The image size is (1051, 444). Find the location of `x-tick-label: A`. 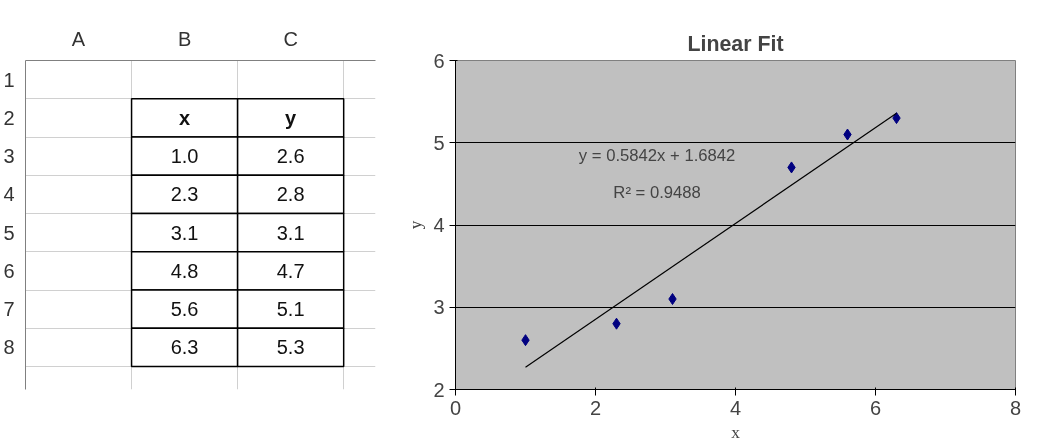

x-tick-label: A is located at coordinates (78, 38).